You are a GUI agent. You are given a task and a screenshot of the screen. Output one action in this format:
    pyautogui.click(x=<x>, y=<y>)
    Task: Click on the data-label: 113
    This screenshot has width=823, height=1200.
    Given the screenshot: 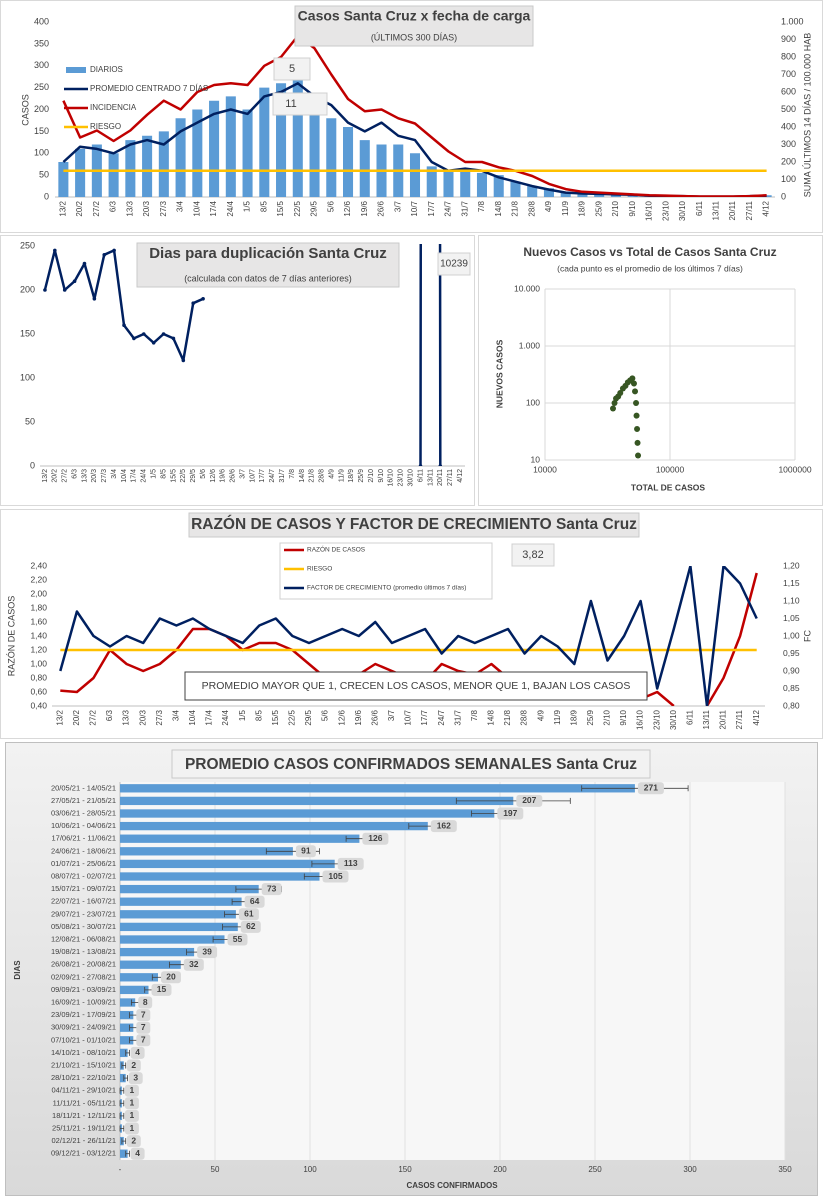 What is the action you would take?
    pyautogui.click(x=351, y=863)
    